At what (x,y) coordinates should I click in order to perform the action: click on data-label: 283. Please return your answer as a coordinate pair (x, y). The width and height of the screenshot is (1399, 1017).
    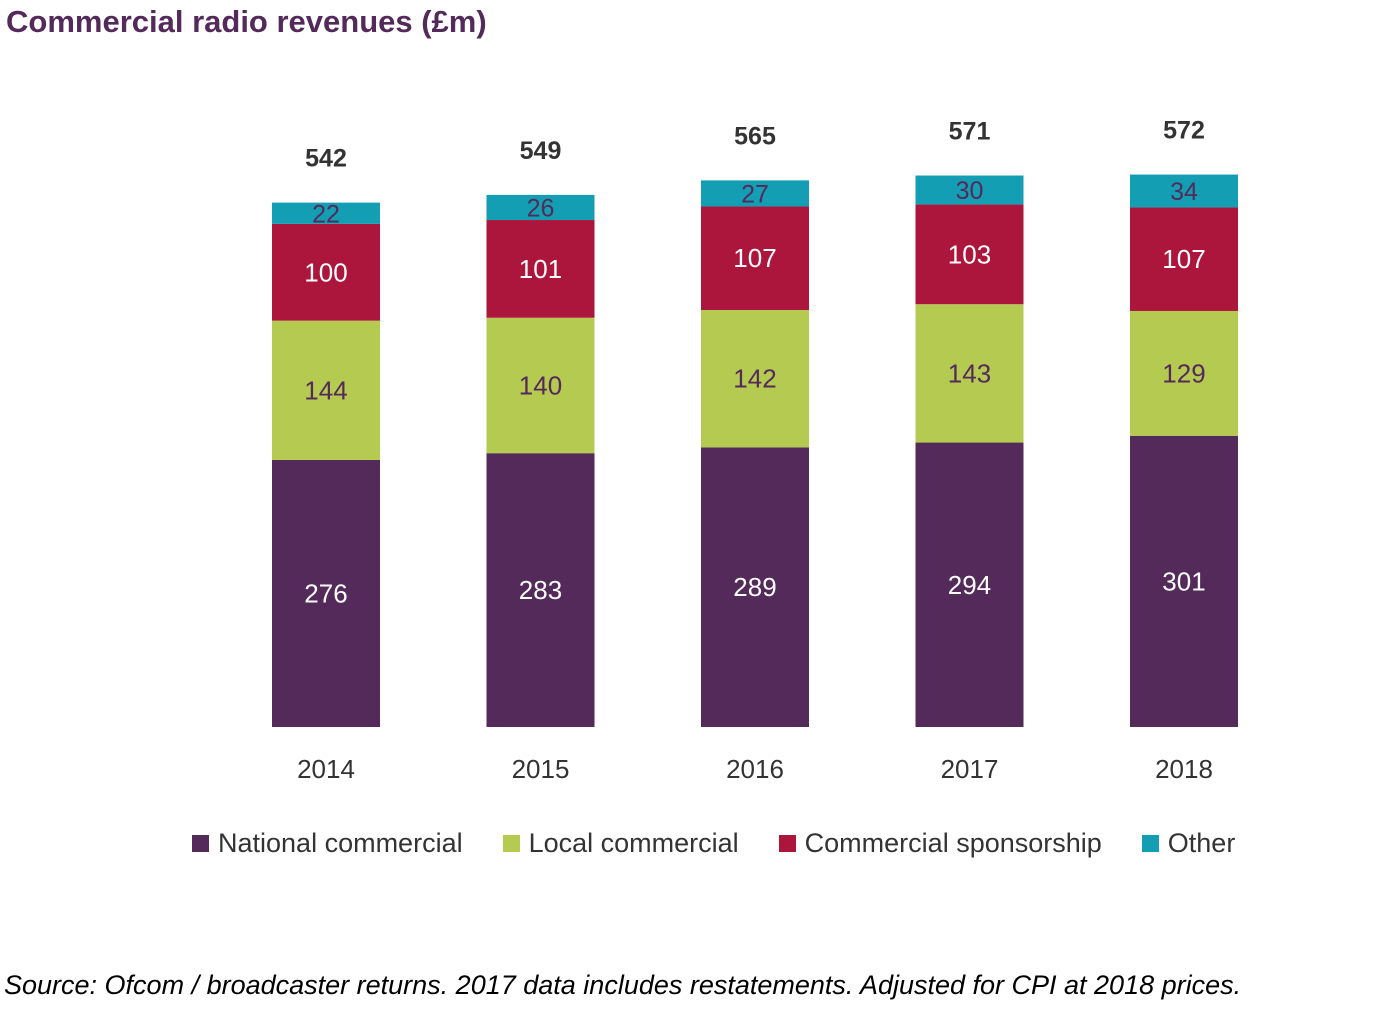
    Looking at the image, I should click on (540, 590).